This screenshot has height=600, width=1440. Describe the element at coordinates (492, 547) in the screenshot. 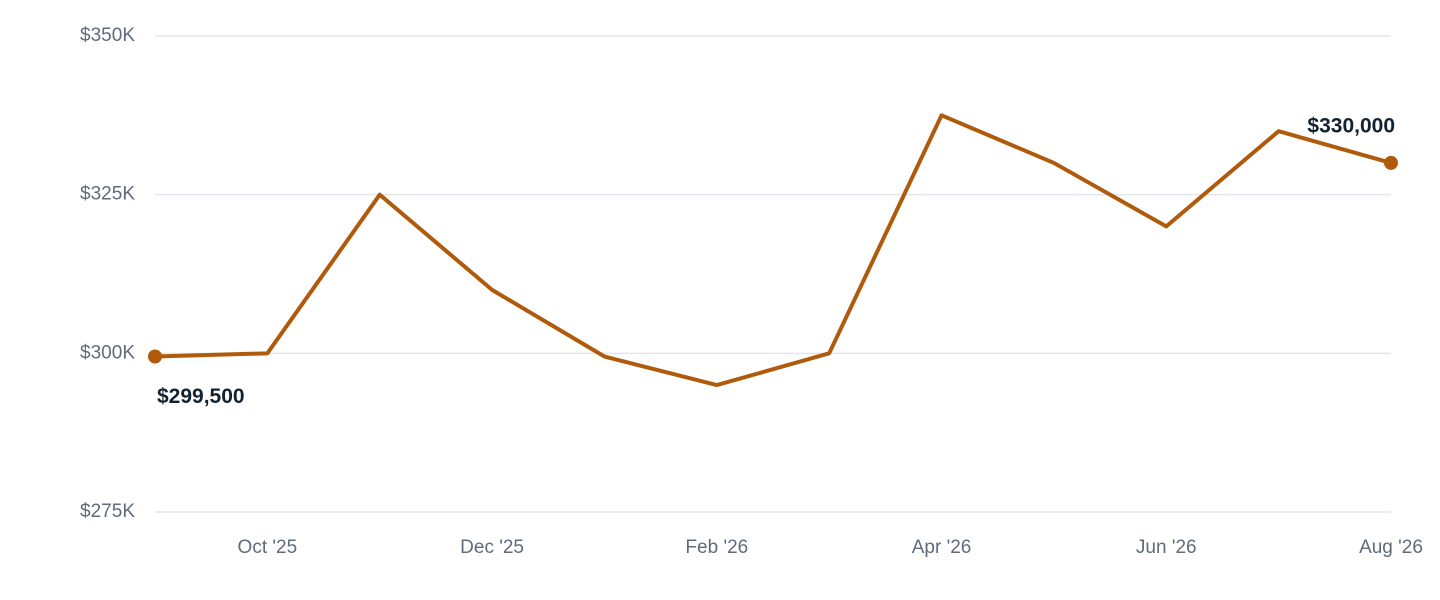

I see `x-tick-label: Dec '25` at that location.